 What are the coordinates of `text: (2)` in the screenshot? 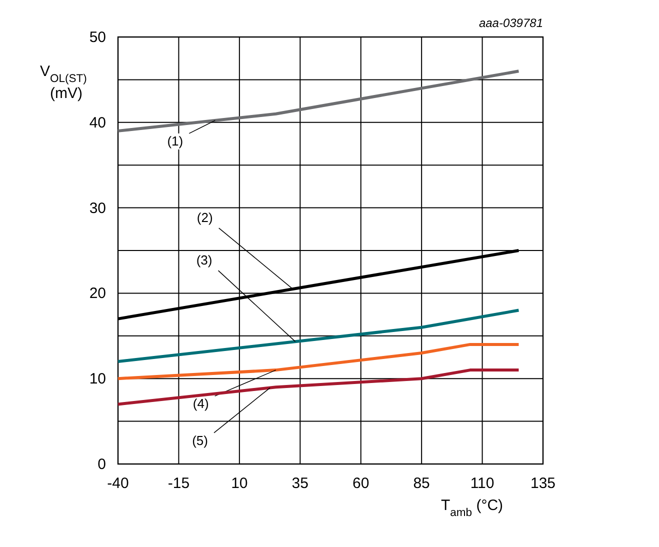 It's located at (204, 218).